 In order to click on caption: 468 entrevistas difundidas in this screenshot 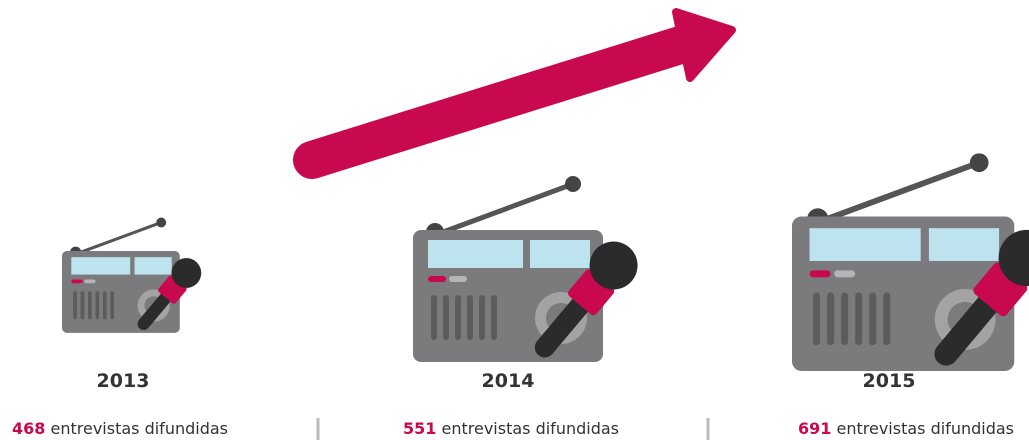, I will do `click(120, 428)`.